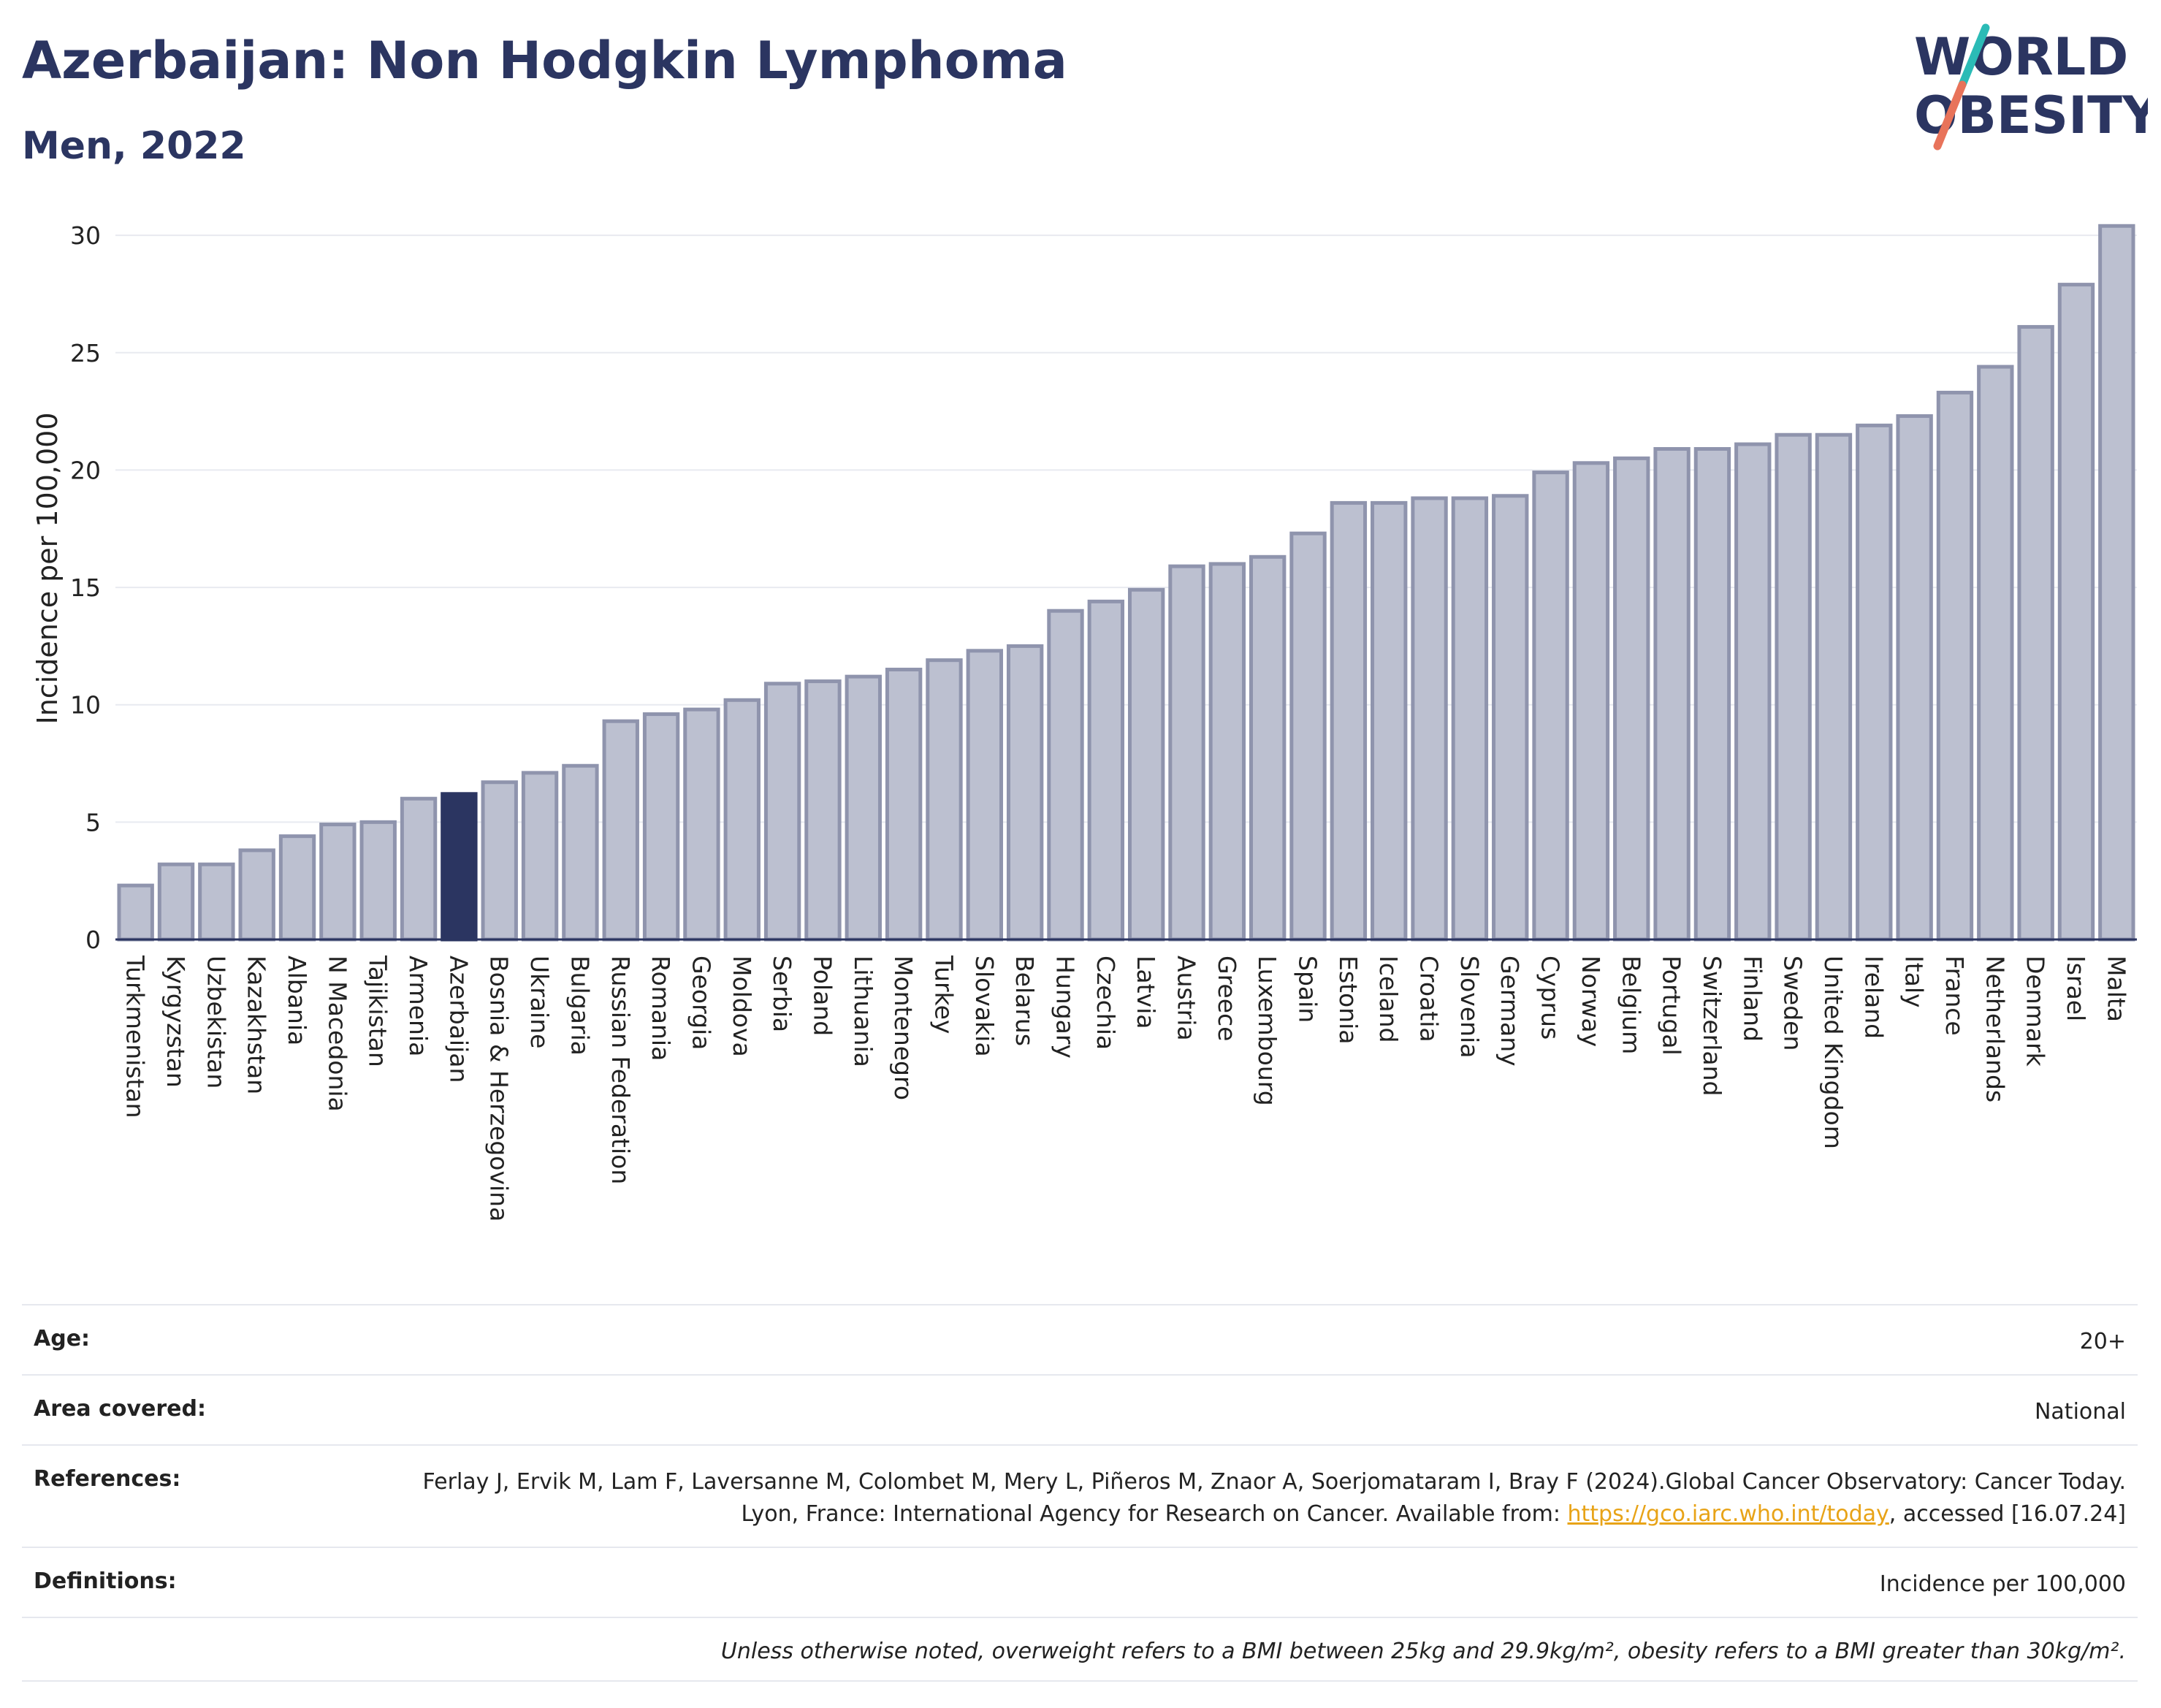 The image size is (2161, 1708). I want to click on world-obesity-logo: WORLD OBESITY, so click(2031, 86).